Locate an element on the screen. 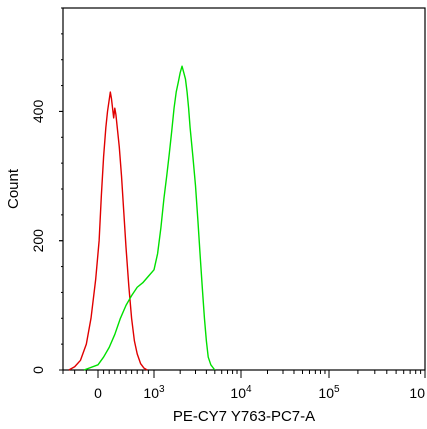 Image resolution: width=427 pixels, height=429 pixels. x-tick-label: 10 is located at coordinates (417, 393).